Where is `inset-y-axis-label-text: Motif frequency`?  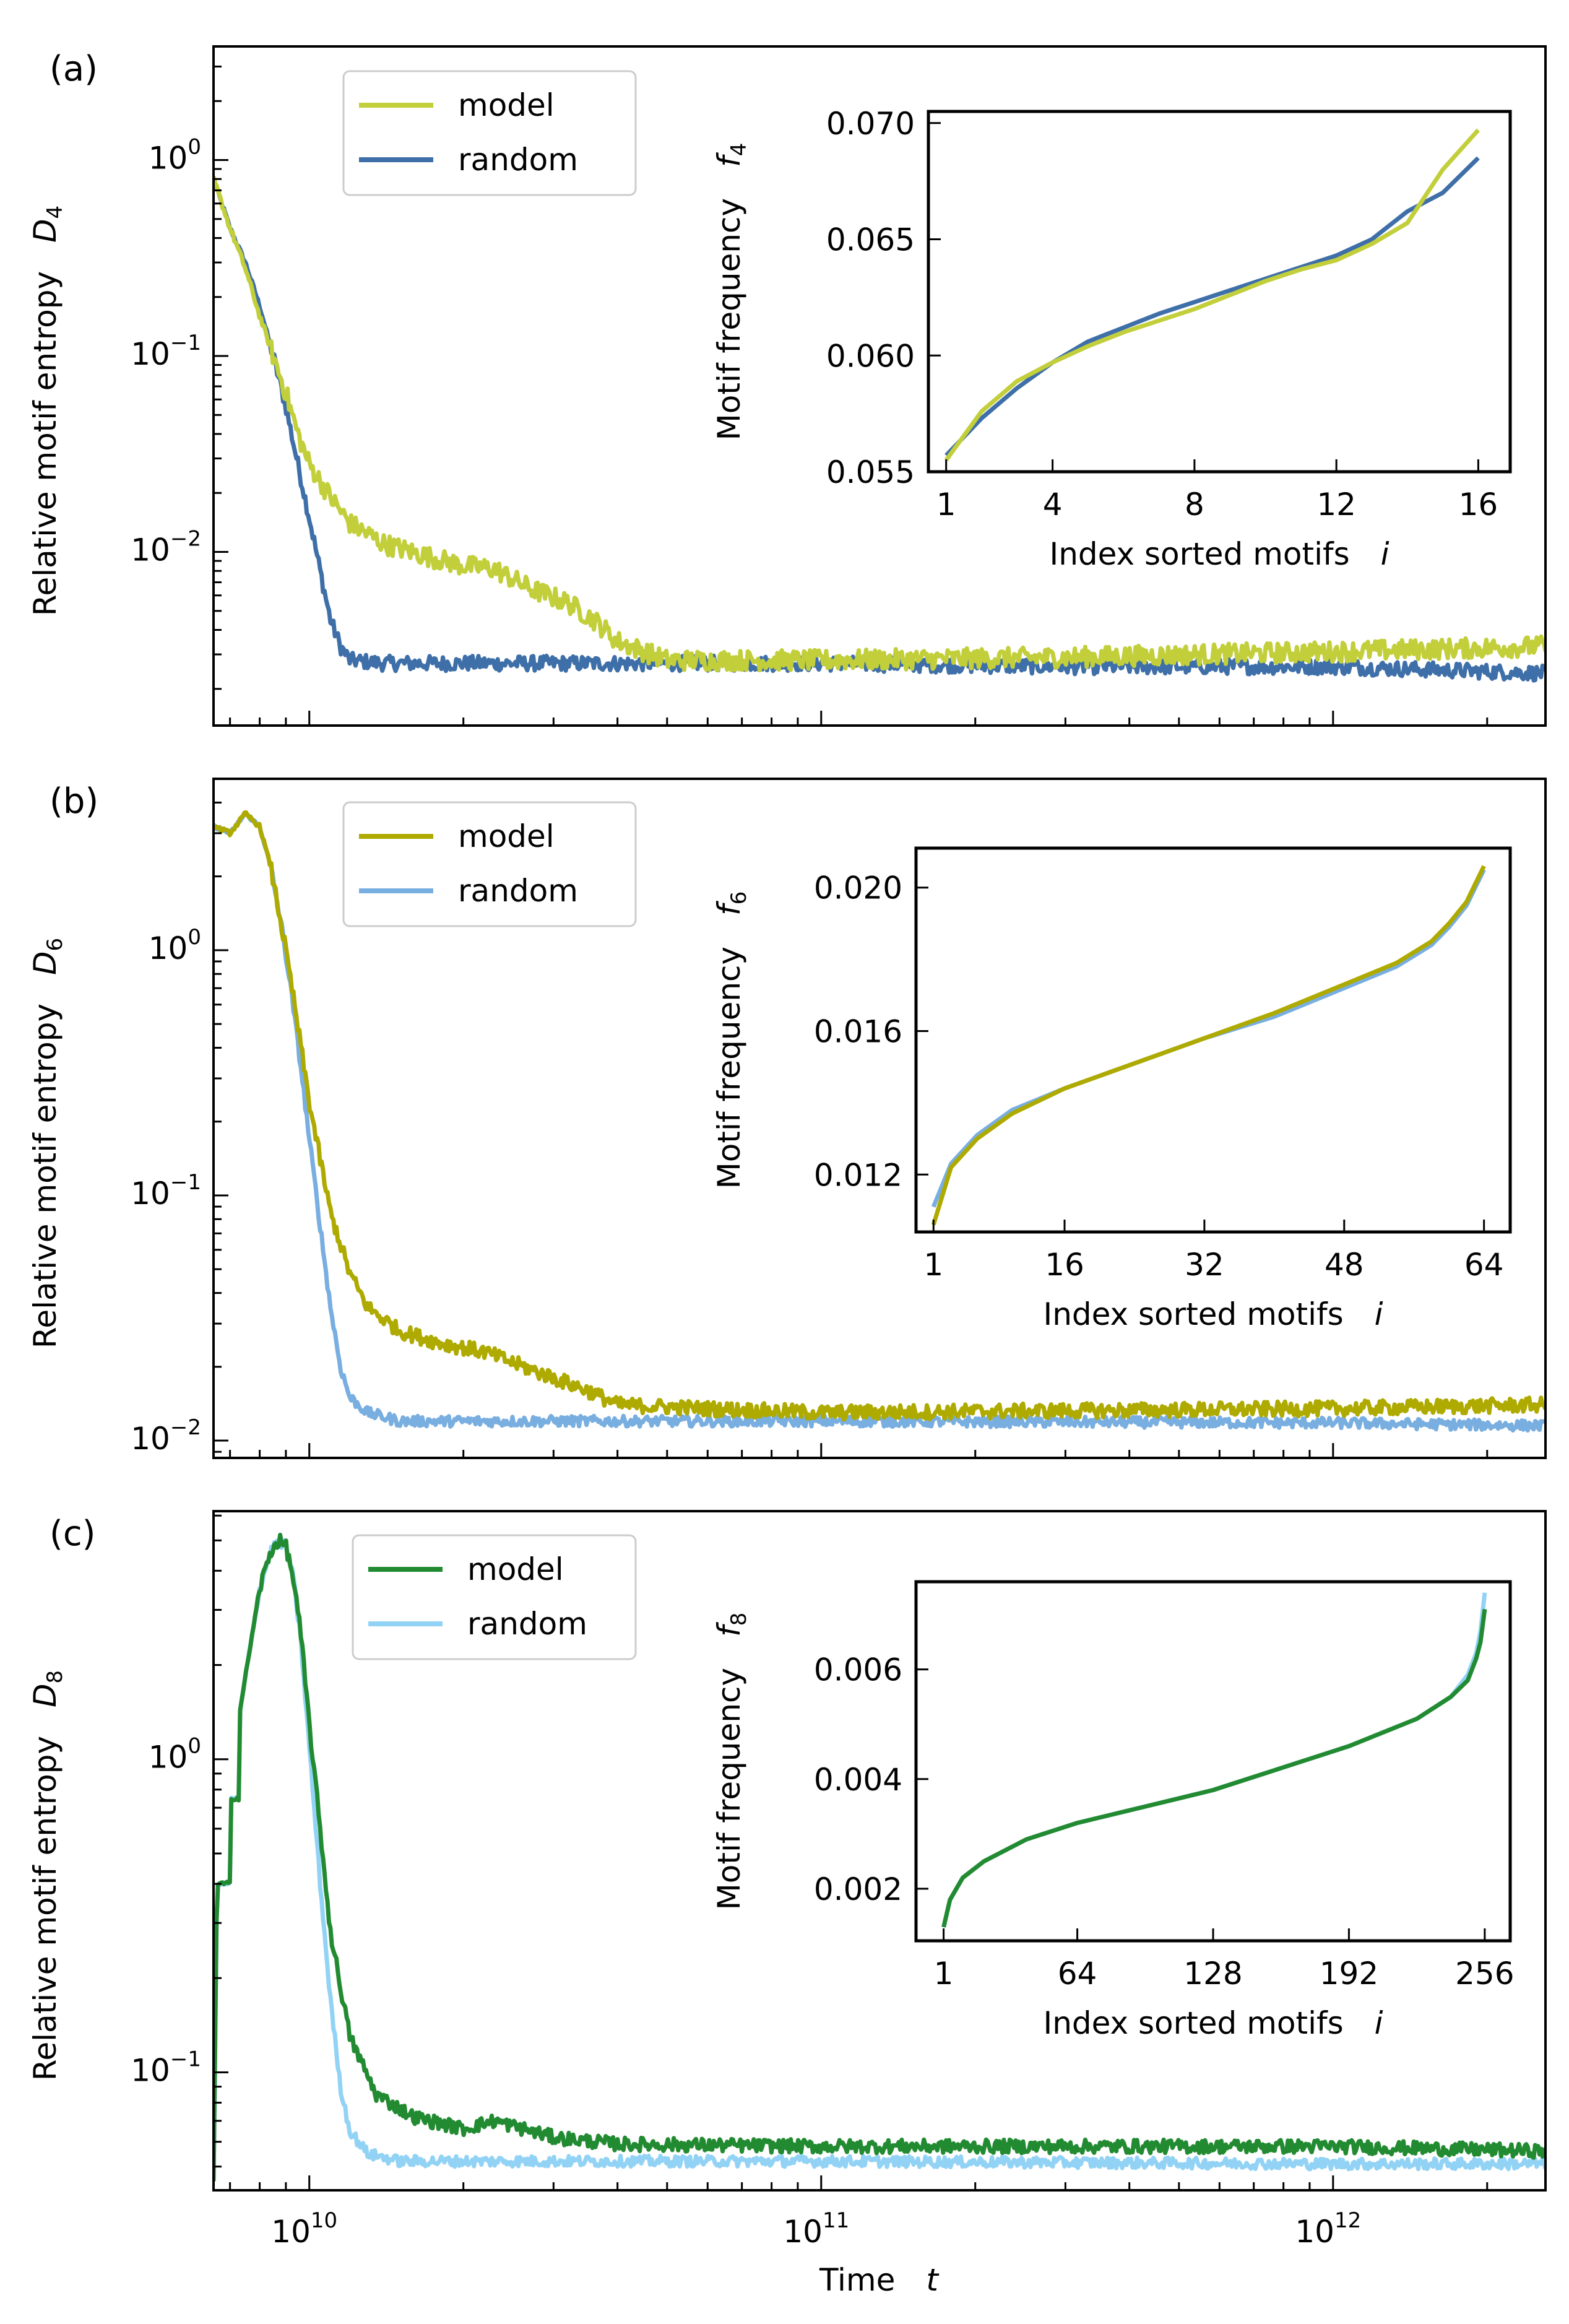
inset-y-axis-label-text: Motif frequency is located at coordinates (729, 1789).